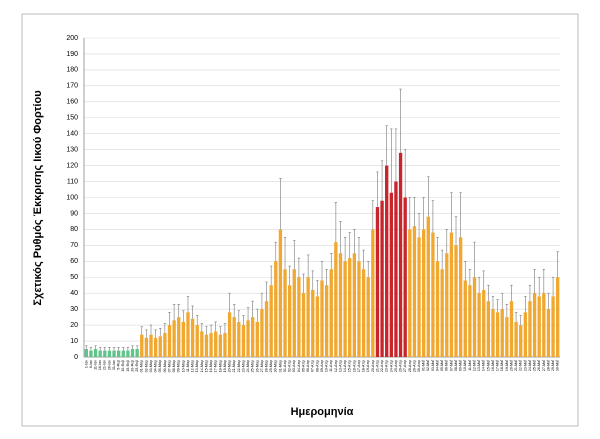 The width and height of the screenshot is (600, 439). I want to click on x-tick-label: 16-Απρ, so click(354, 366).